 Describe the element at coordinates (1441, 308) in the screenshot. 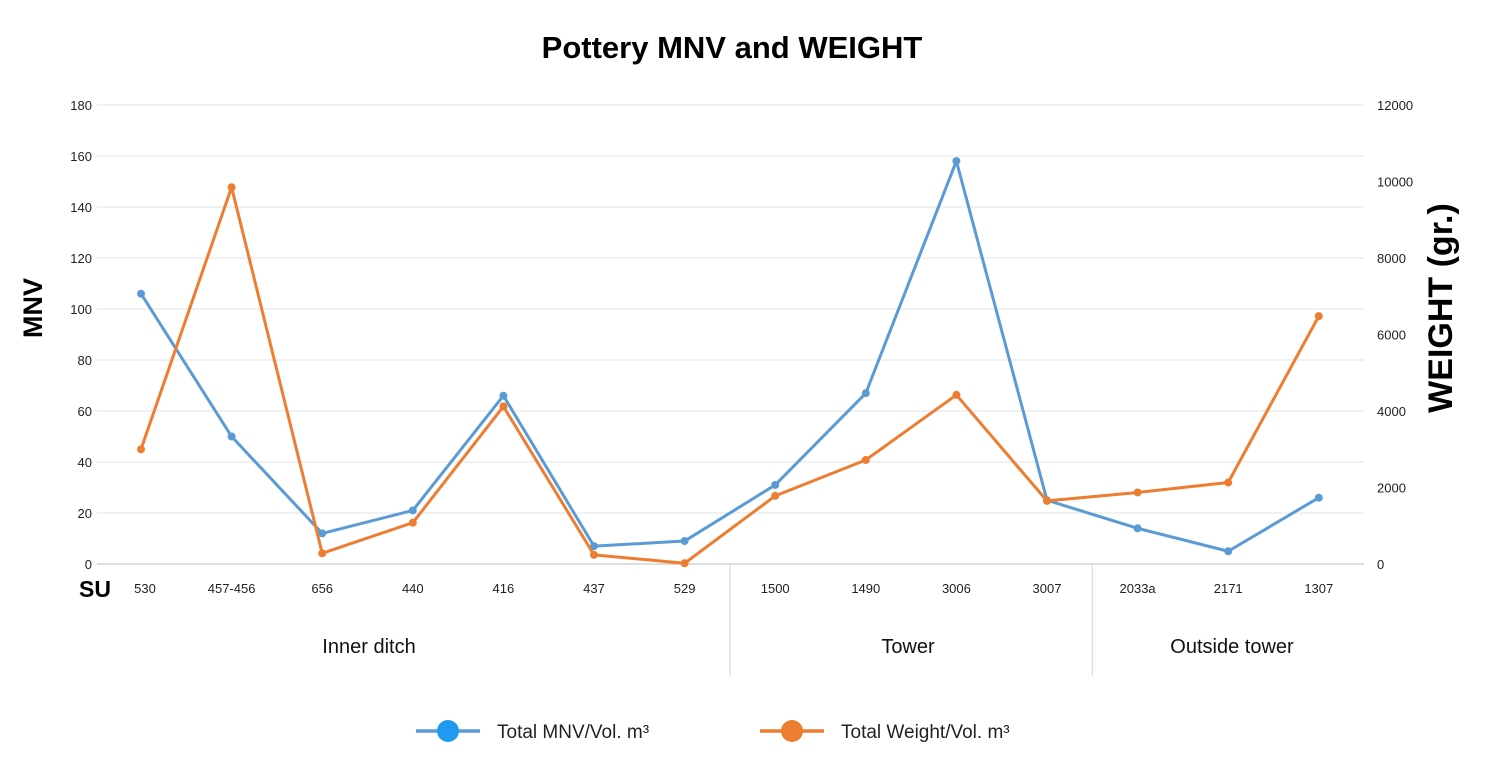

I see `right-axis-title: WEIGHT (gr.)` at that location.